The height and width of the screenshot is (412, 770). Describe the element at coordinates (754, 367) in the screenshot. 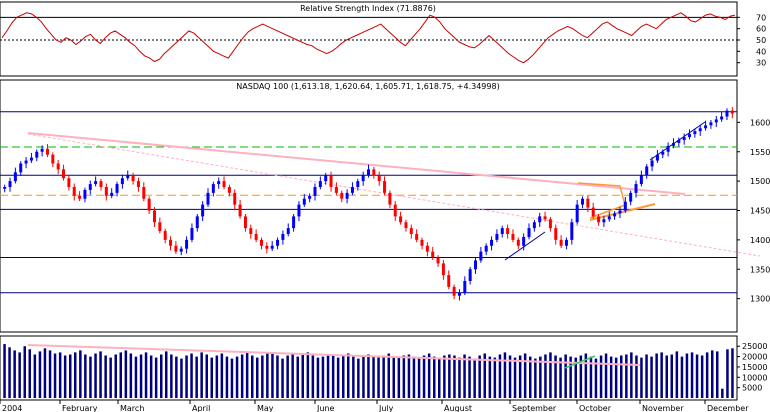

I see `volume-tick-label-2: 15000` at that location.